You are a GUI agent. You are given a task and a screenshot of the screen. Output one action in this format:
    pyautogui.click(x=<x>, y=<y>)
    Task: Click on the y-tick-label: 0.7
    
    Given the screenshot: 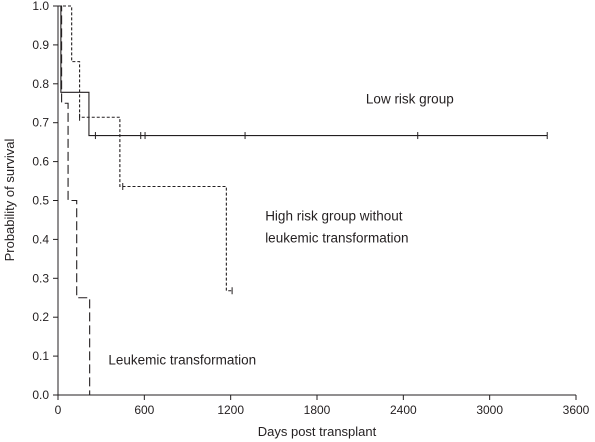 What is the action you would take?
    pyautogui.click(x=40, y=123)
    